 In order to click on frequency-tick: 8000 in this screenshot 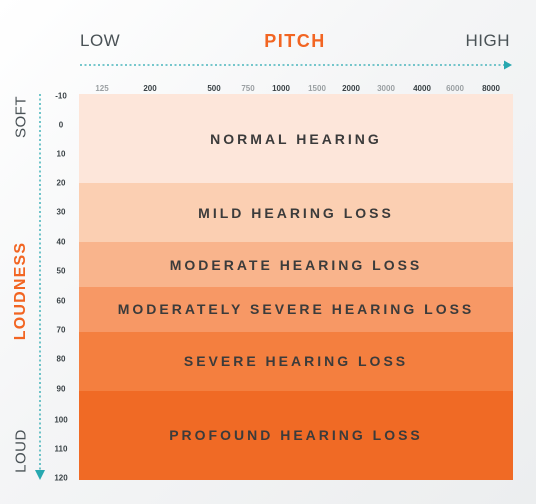, I will do `click(491, 88)`.